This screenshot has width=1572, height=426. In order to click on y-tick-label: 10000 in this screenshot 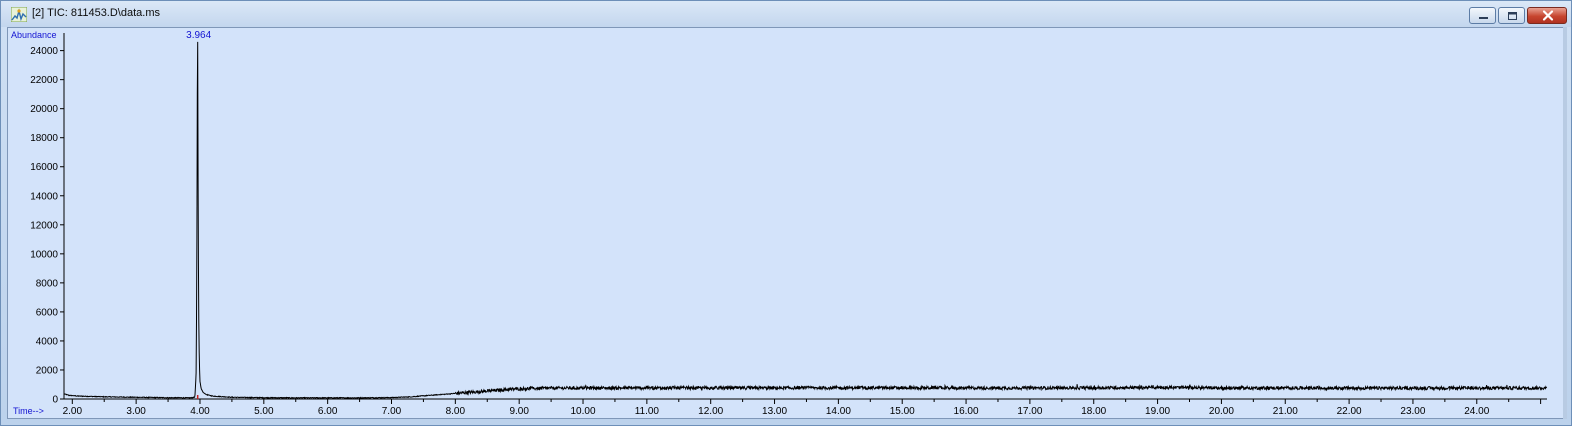, I will do `click(44, 254)`.